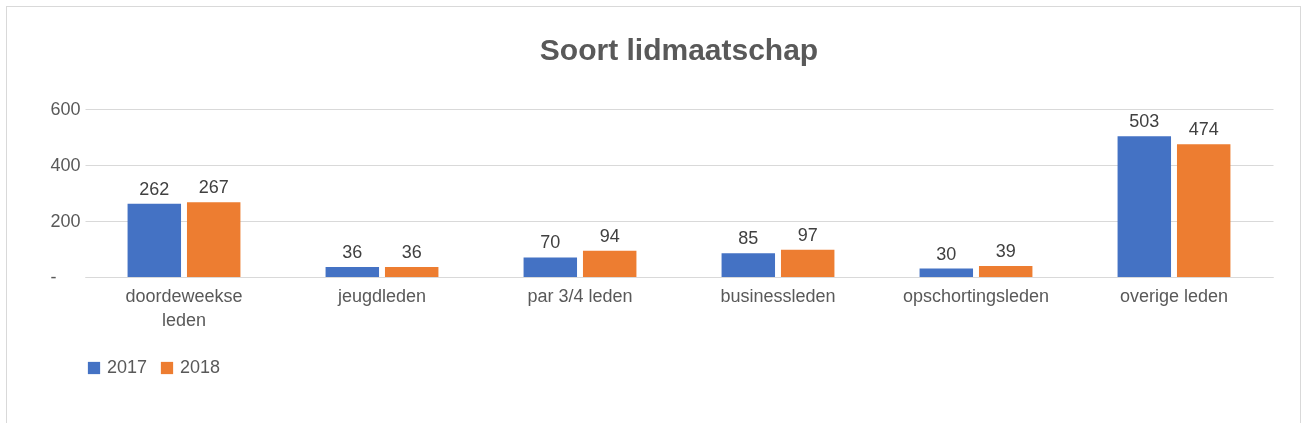 Image resolution: width=1309 pixels, height=423 pixels. Describe the element at coordinates (381, 295) in the screenshot. I see `x-tick-label: jeugdleden` at that location.